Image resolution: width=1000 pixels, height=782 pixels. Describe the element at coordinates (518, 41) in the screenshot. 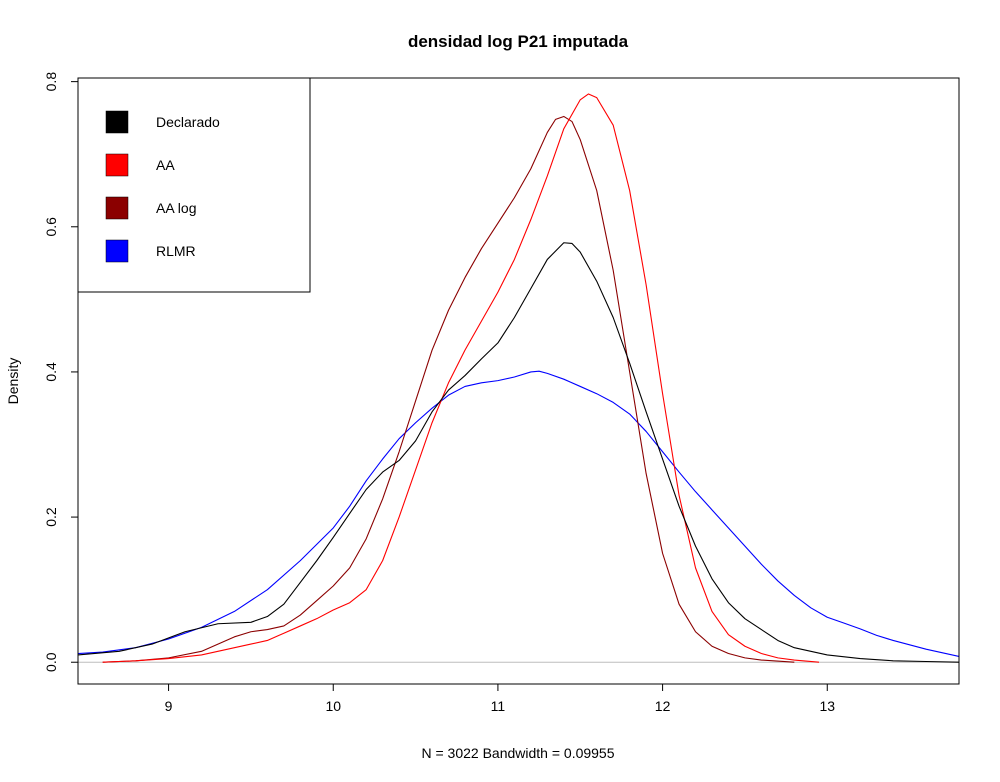

I see `chart-title: densidad log P21 imputada` at that location.